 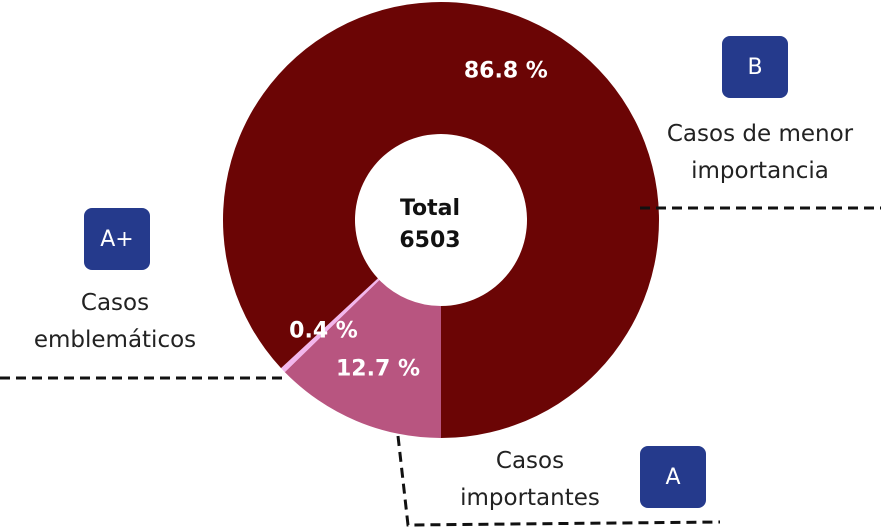 What do you see at coordinates (378, 368) in the screenshot?
I see `value-label: 12.7 %` at bounding box center [378, 368].